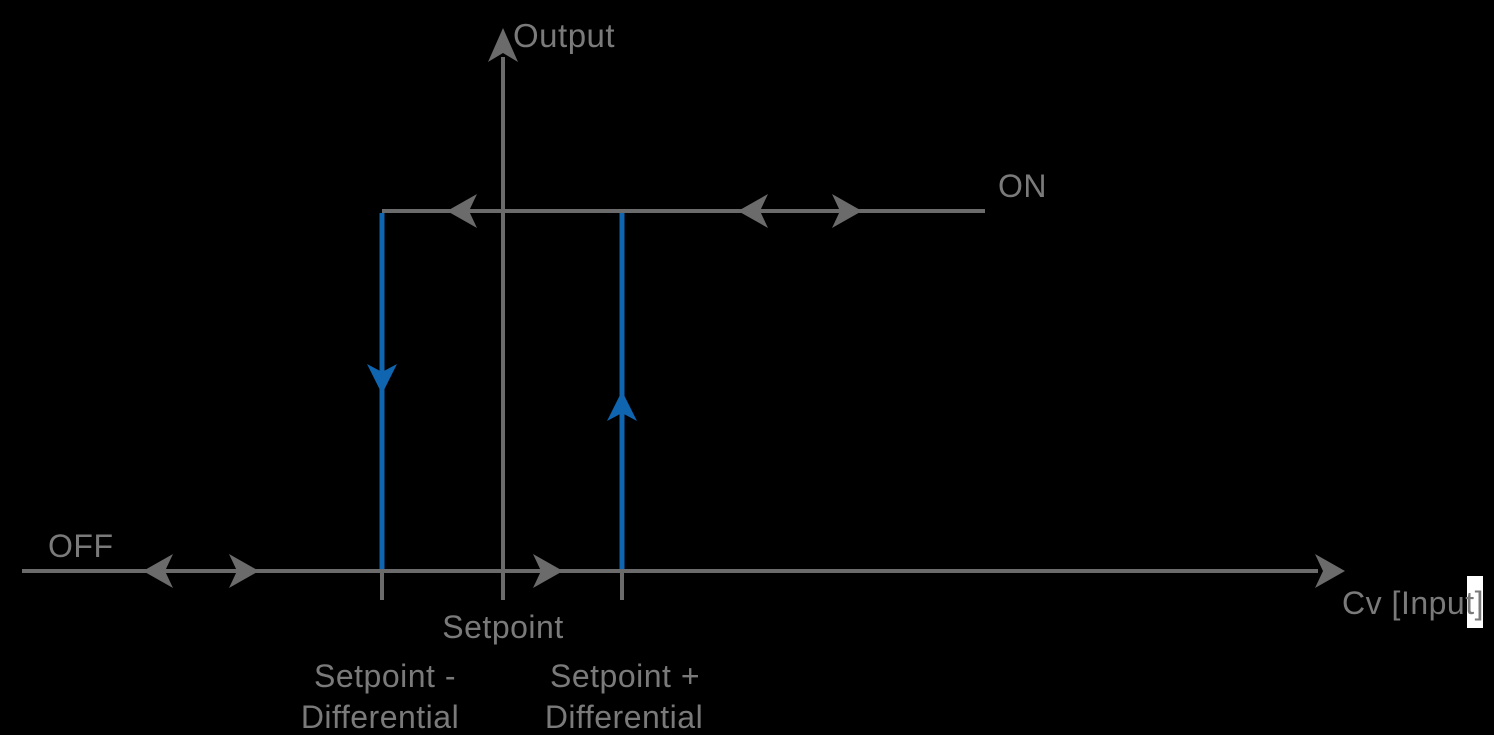 Image resolution: width=1494 pixels, height=735 pixels. What do you see at coordinates (158, 571) in the screenshot?
I see `off-line-arrowhead-left-icon` at bounding box center [158, 571].